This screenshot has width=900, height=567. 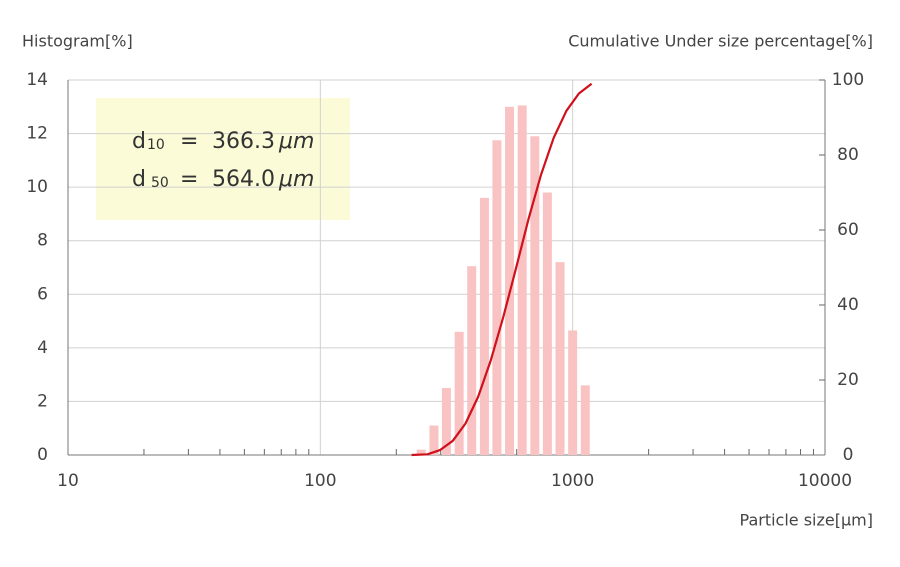 What do you see at coordinates (160, 183) in the screenshot?
I see `annotation-subscript: 50` at bounding box center [160, 183].